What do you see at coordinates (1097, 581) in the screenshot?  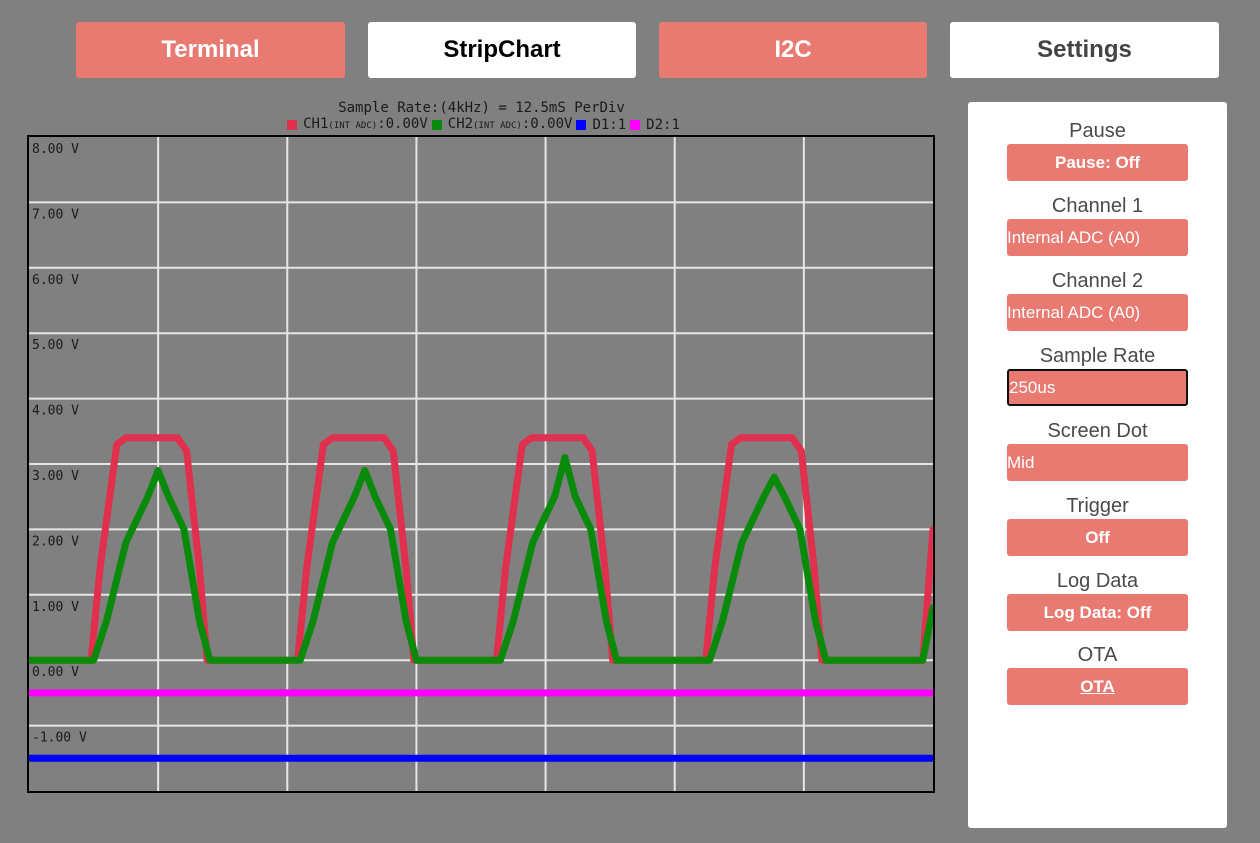 I see `log-data-label: Log Data` at bounding box center [1097, 581].